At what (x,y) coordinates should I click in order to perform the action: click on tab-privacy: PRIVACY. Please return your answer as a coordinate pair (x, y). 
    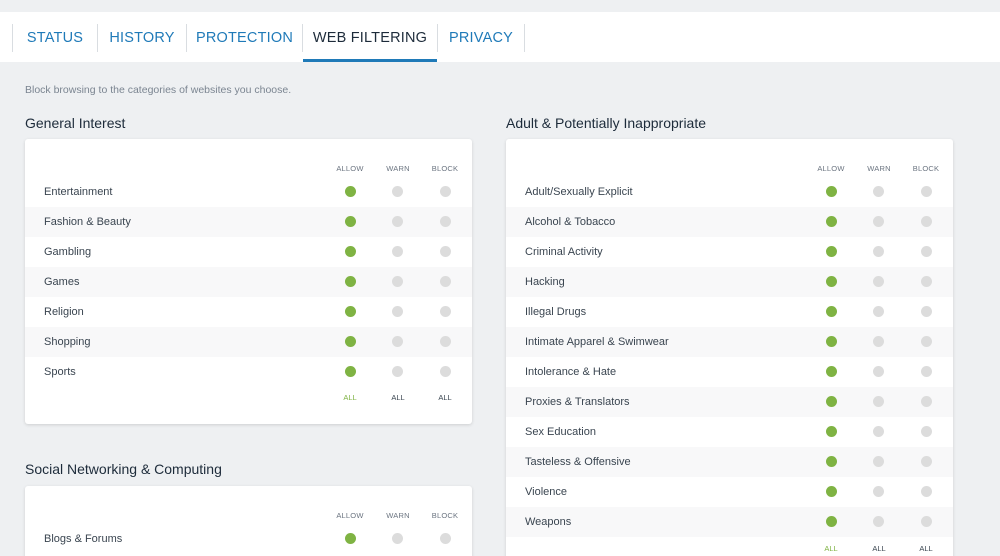
    Looking at the image, I should click on (481, 38).